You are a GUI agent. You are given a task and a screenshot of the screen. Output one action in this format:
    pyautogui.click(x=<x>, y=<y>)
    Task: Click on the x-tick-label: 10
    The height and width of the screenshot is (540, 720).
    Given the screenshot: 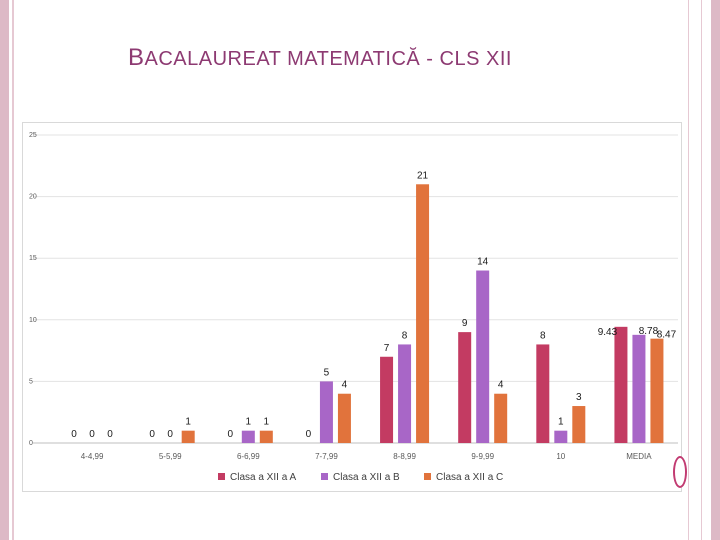 What is the action you would take?
    pyautogui.click(x=560, y=456)
    